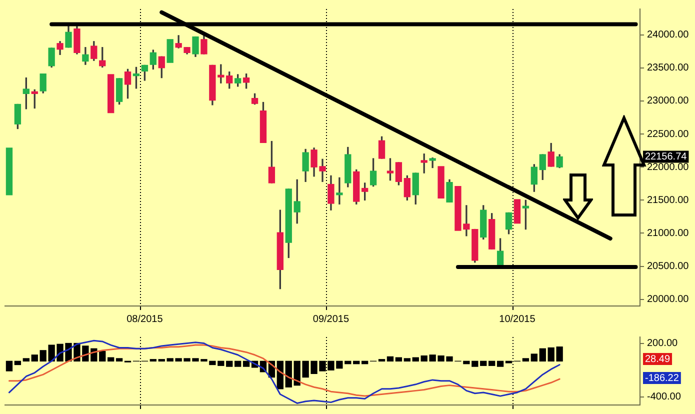  I want to click on y-tick-label: 21000.00, so click(668, 233).